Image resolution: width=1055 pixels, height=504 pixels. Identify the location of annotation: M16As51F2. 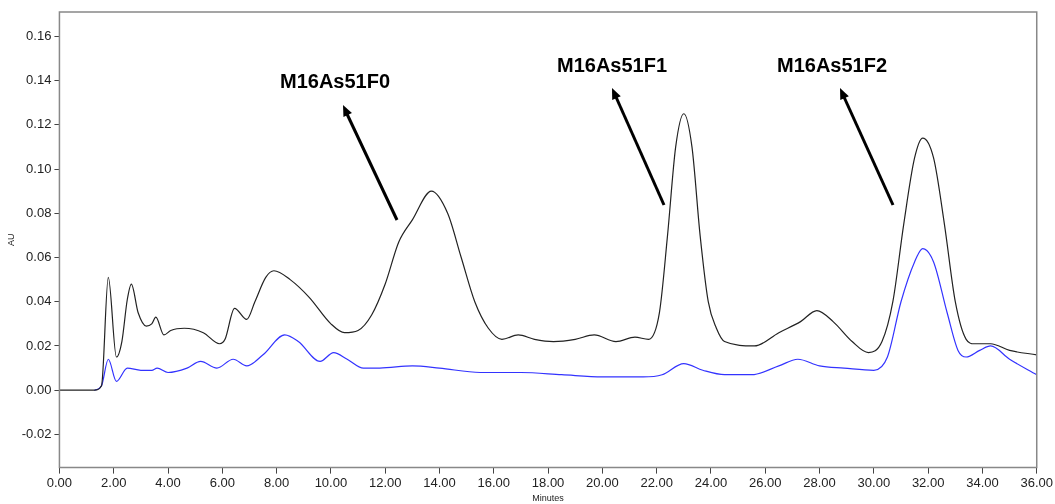
(832, 65).